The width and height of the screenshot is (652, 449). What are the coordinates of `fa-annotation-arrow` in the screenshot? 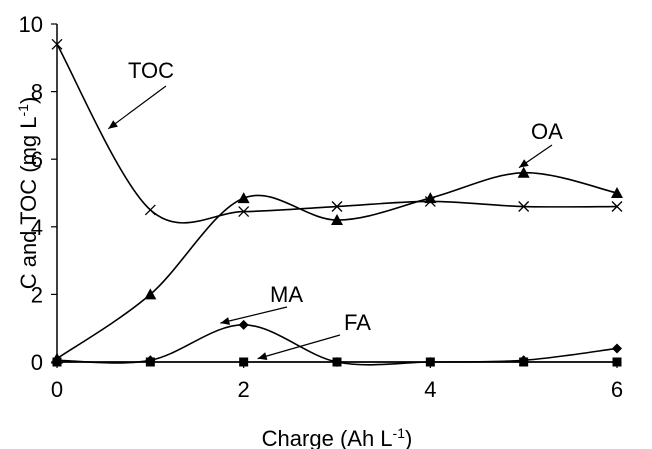 It's located at (299, 347).